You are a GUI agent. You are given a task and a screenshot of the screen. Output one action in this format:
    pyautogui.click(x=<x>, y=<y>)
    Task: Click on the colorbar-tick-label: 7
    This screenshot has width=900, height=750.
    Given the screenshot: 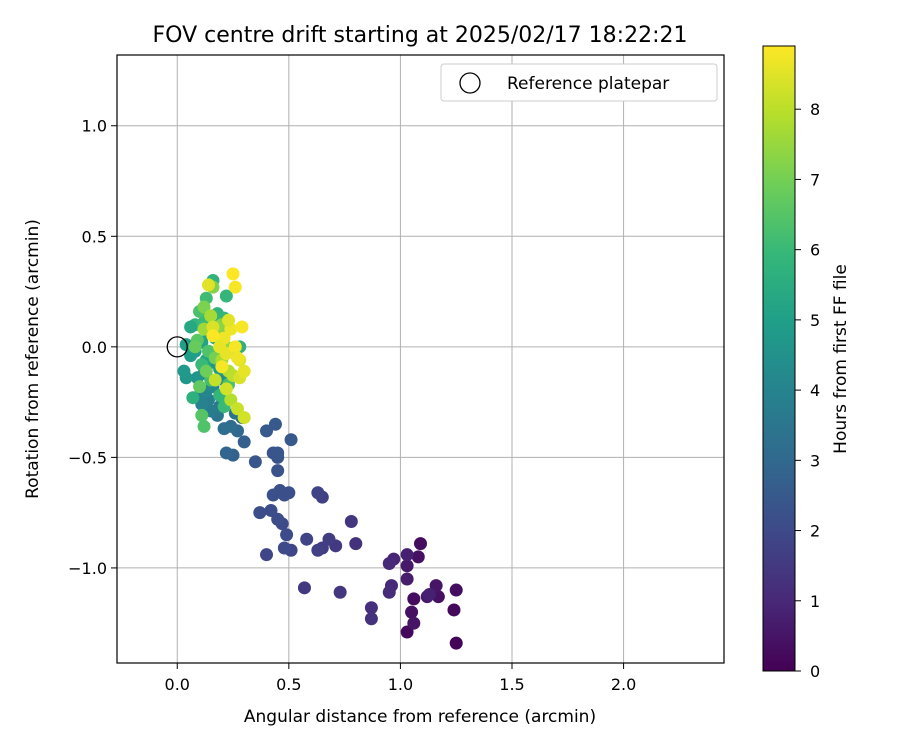 What is the action you would take?
    pyautogui.click(x=815, y=179)
    